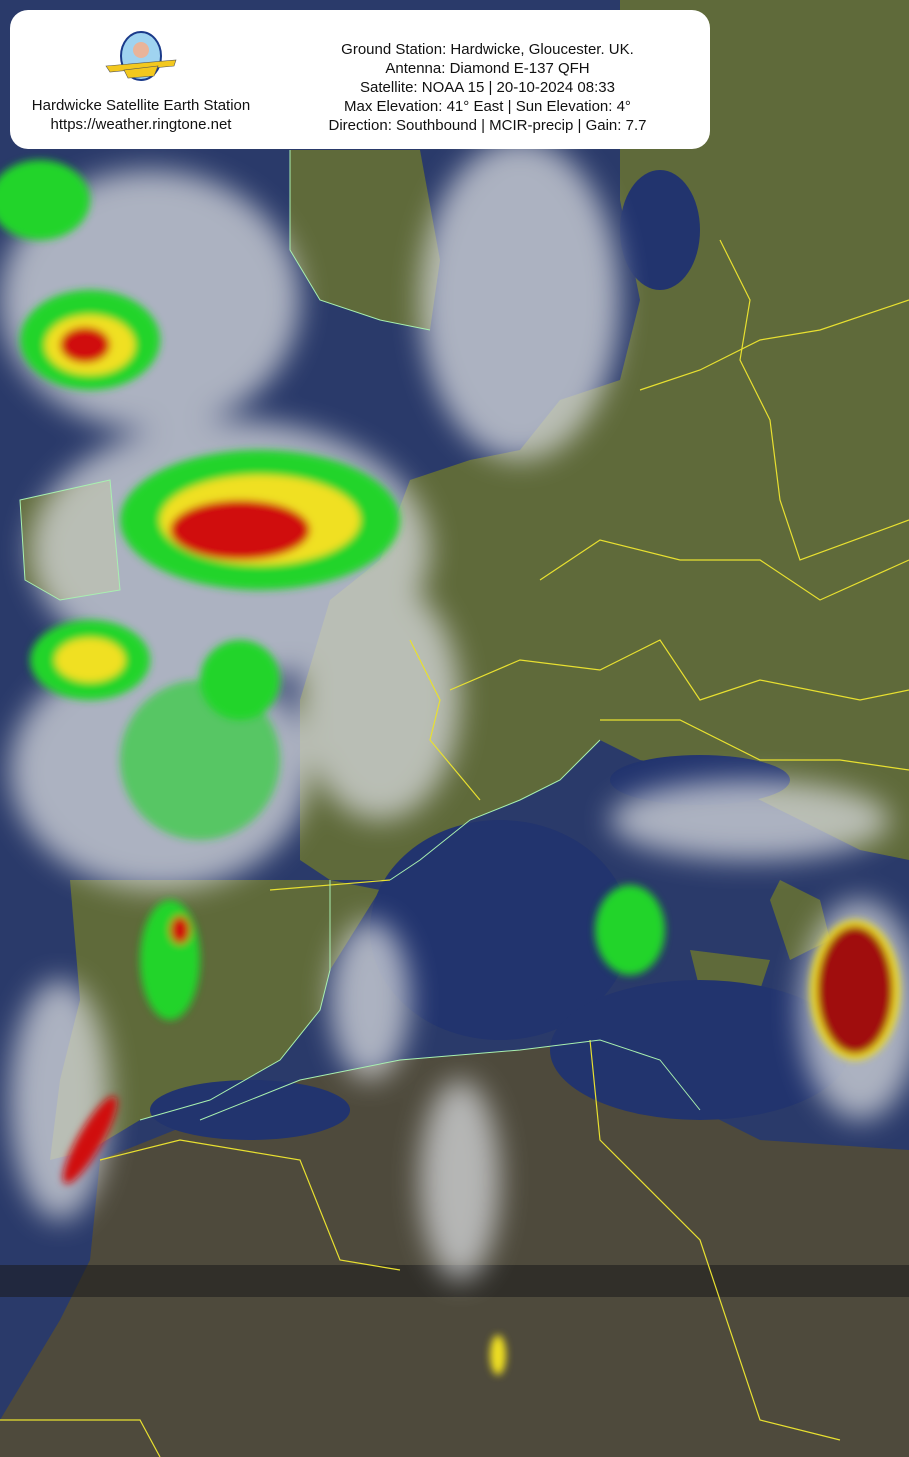 Image resolution: width=909 pixels, height=1457 pixels. What do you see at coordinates (141, 56) in the screenshot?
I see `plane-pilot-logo-icon` at bounding box center [141, 56].